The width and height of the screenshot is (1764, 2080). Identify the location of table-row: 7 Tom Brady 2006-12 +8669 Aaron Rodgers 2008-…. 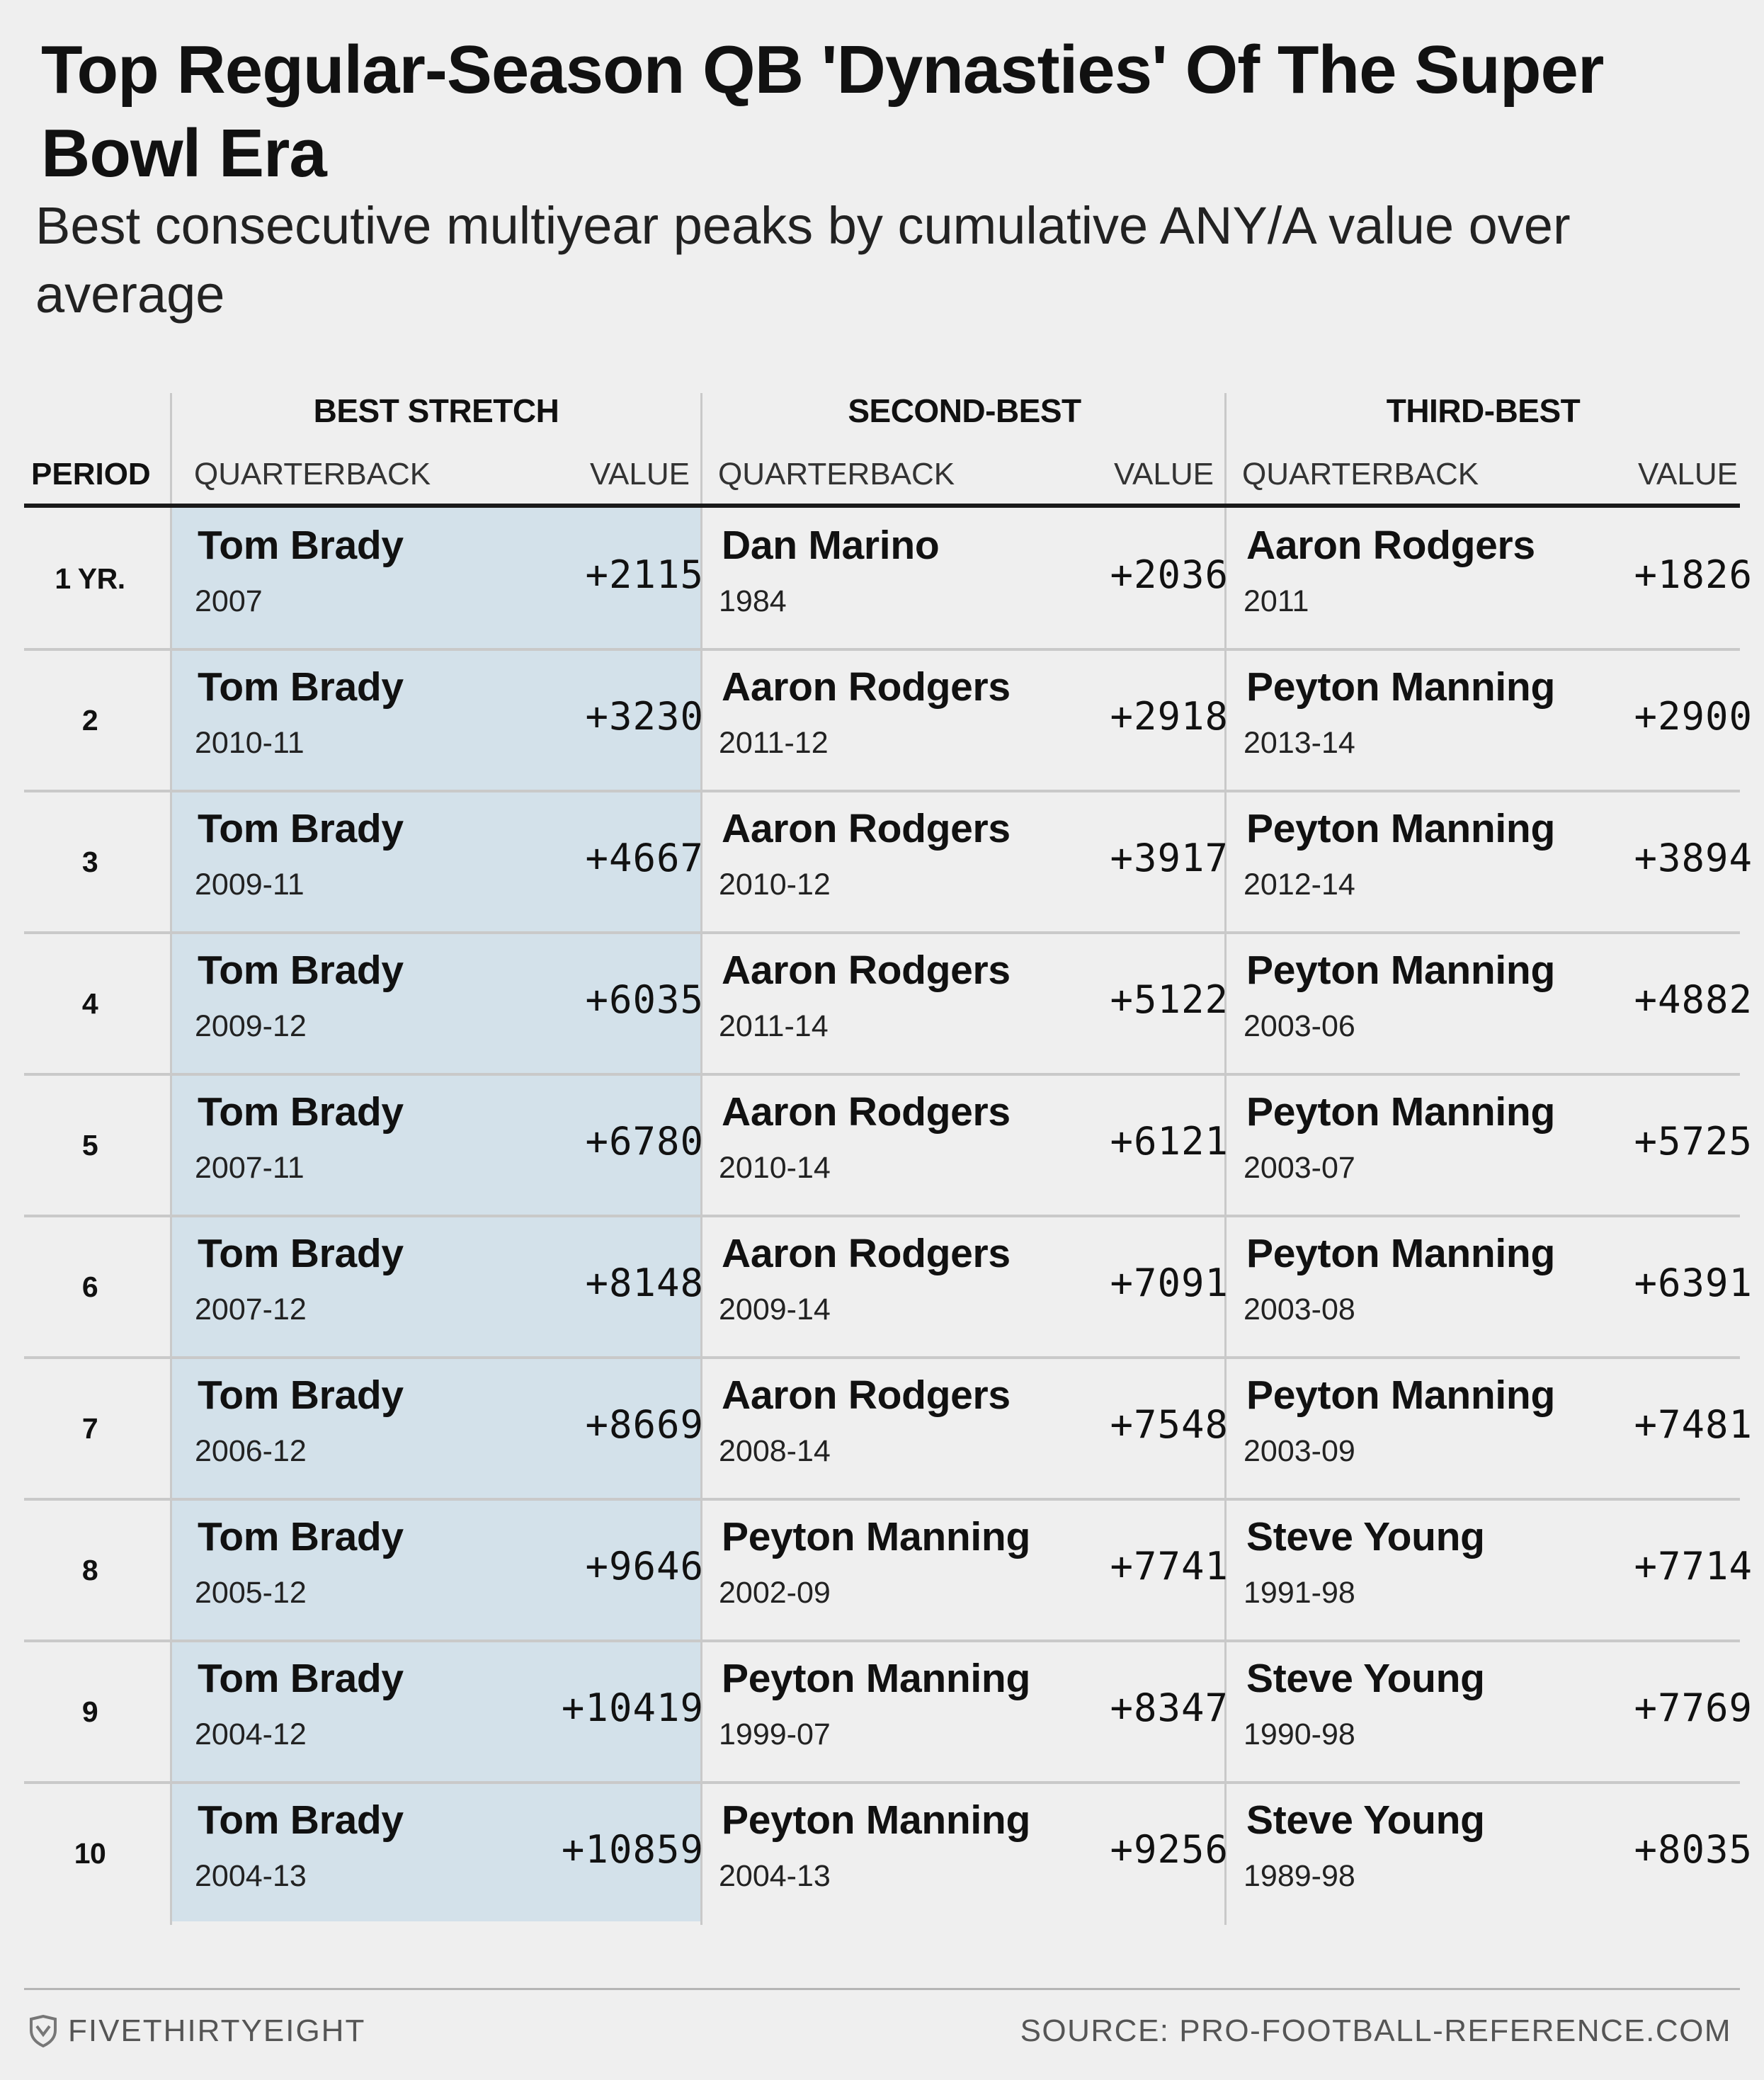
(888, 1429).